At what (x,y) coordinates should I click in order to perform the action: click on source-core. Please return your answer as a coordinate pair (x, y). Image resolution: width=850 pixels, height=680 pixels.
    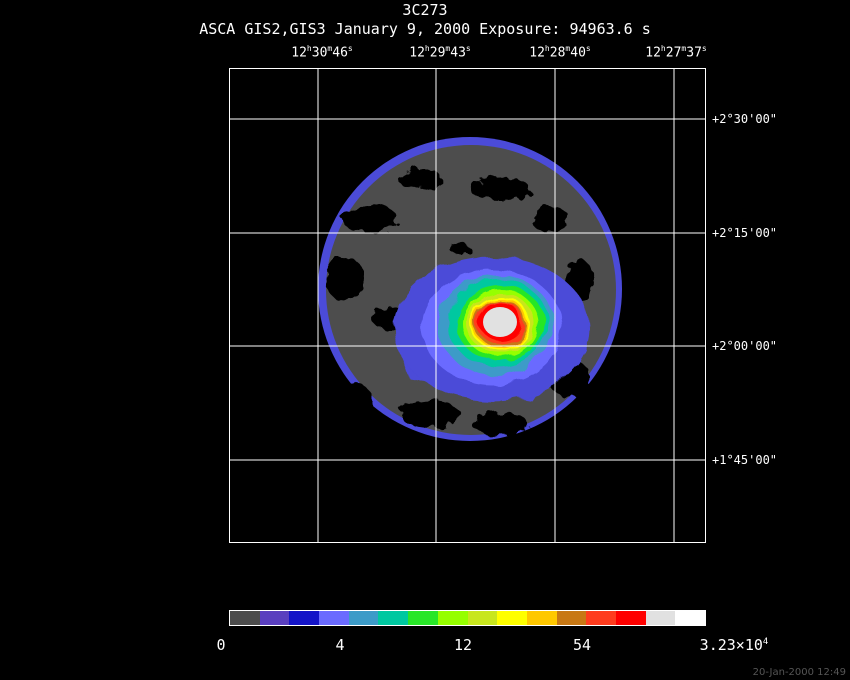
    Looking at the image, I should click on (500, 322).